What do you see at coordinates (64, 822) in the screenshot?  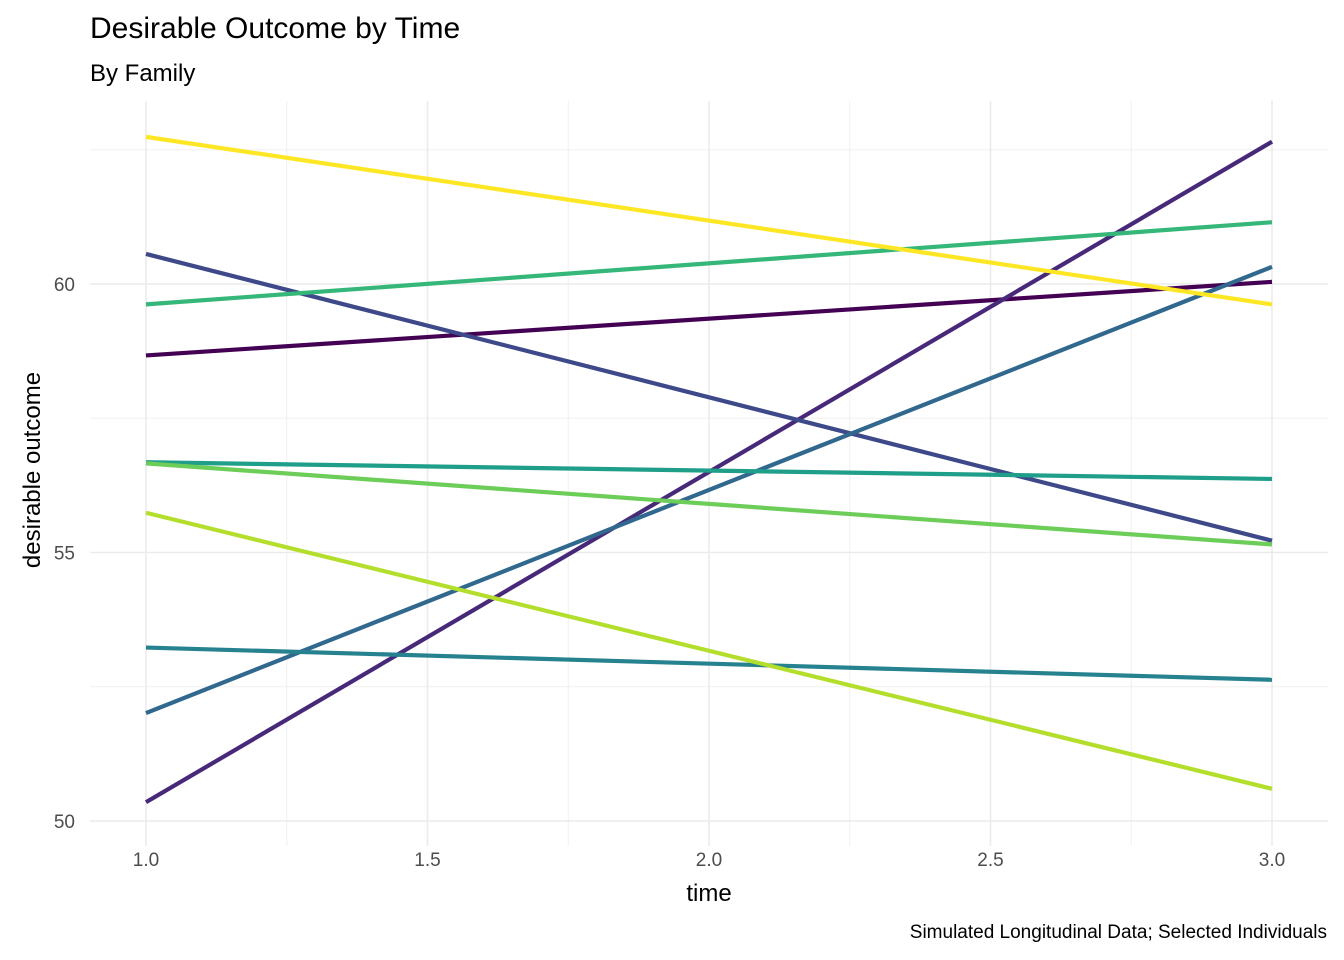 I see `y-tick-label: 50` at bounding box center [64, 822].